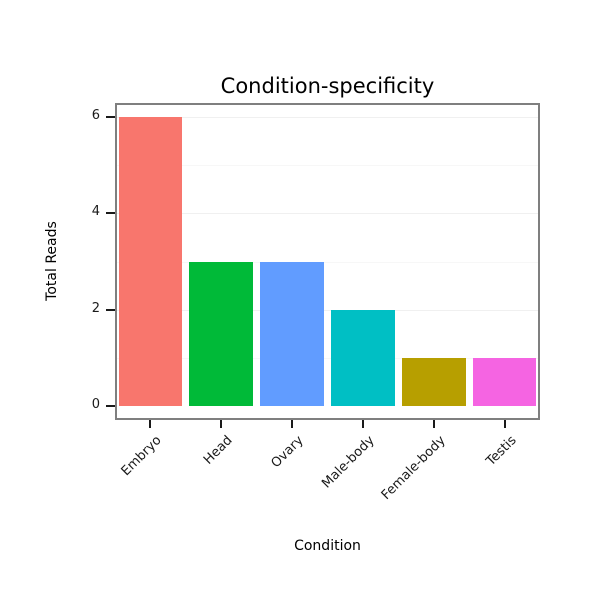 This screenshot has width=600, height=600. I want to click on y-tick-label: 4, so click(95, 212).